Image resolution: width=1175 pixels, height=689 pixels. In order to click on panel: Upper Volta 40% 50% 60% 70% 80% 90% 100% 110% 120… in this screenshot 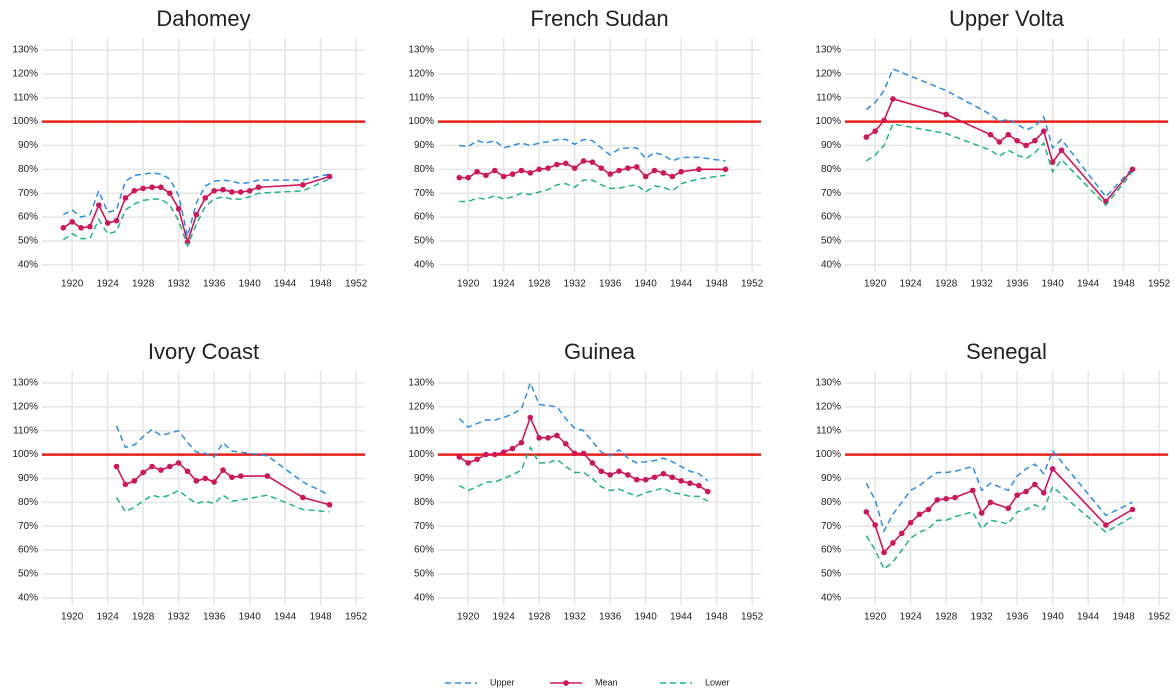, I will do `click(992, 148)`.